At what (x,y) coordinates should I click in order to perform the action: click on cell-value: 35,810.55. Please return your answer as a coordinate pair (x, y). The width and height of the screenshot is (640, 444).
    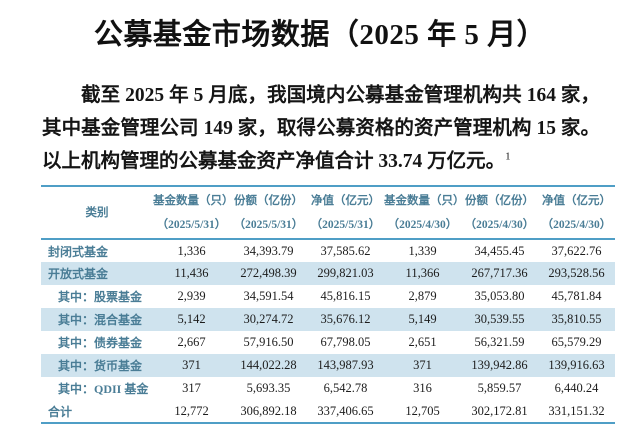
    Looking at the image, I should click on (576, 319).